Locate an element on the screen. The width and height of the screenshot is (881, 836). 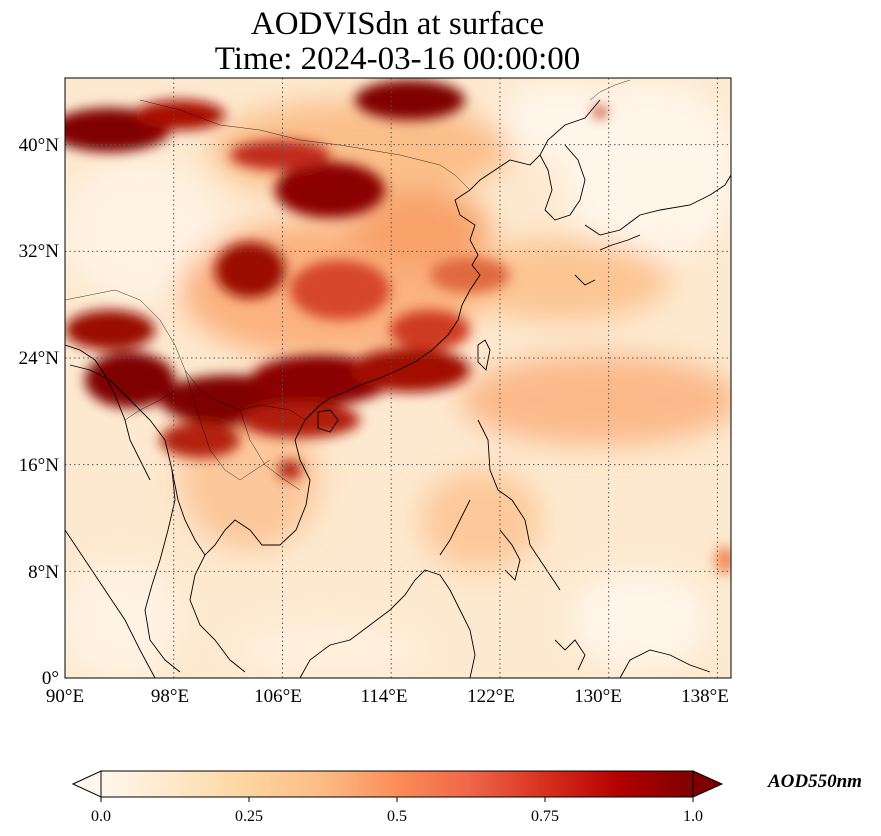
colorbar-tick-label: 1.0 is located at coordinates (693, 816).